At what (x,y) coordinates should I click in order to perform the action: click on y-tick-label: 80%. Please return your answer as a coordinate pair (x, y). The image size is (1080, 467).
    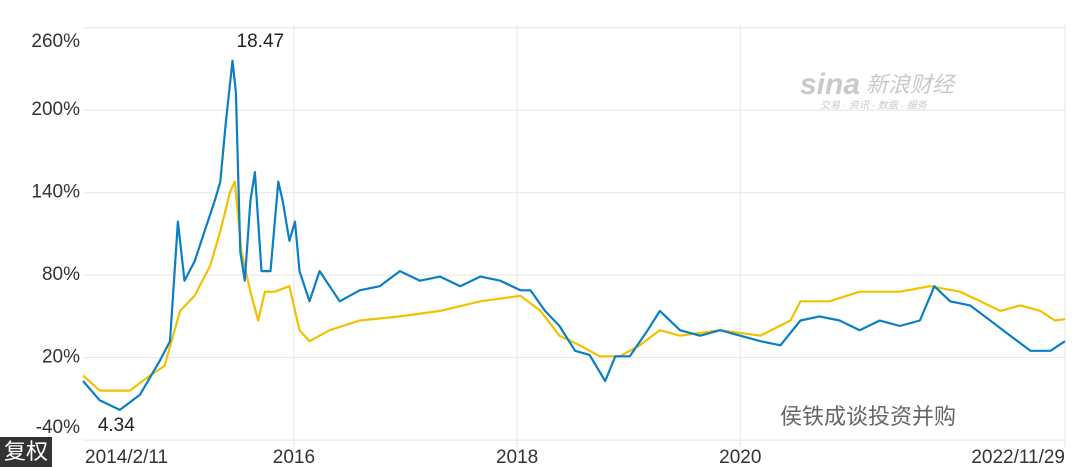
    Looking at the image, I should click on (61, 274).